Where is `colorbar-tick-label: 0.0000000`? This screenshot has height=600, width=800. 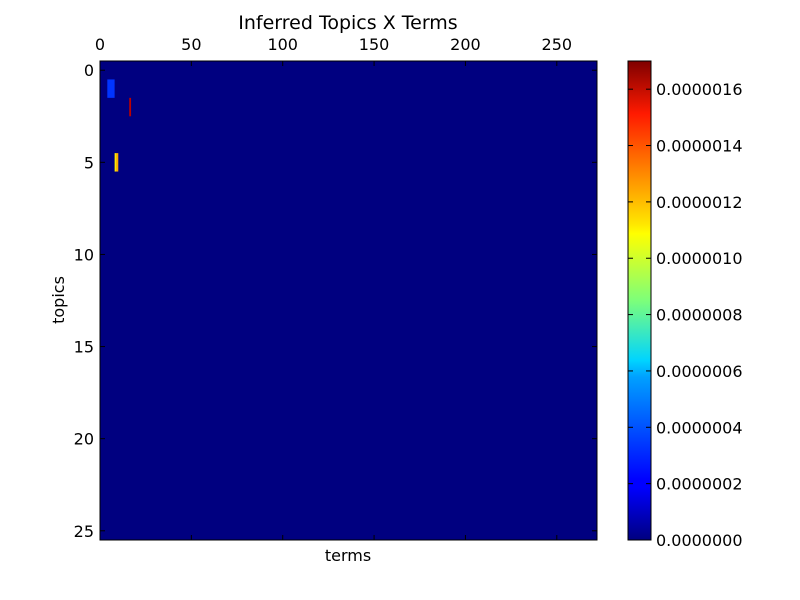 colorbar-tick-label: 0.0000000 is located at coordinates (699, 540).